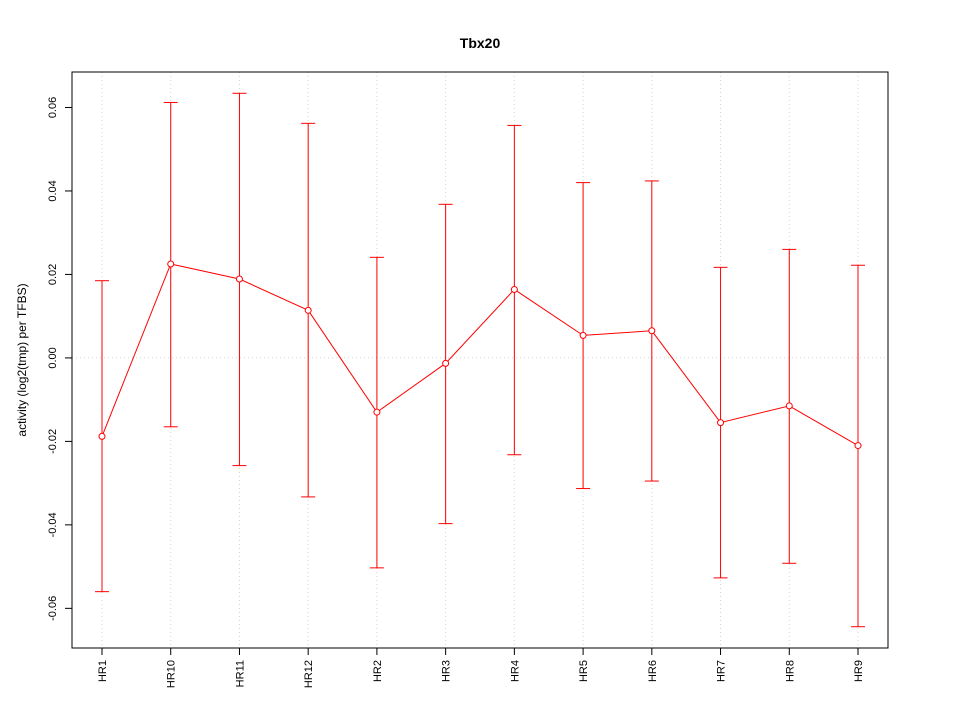 The height and width of the screenshot is (720, 960). Describe the element at coordinates (653, 671) in the screenshot. I see `x-tick-label: HR6` at that location.